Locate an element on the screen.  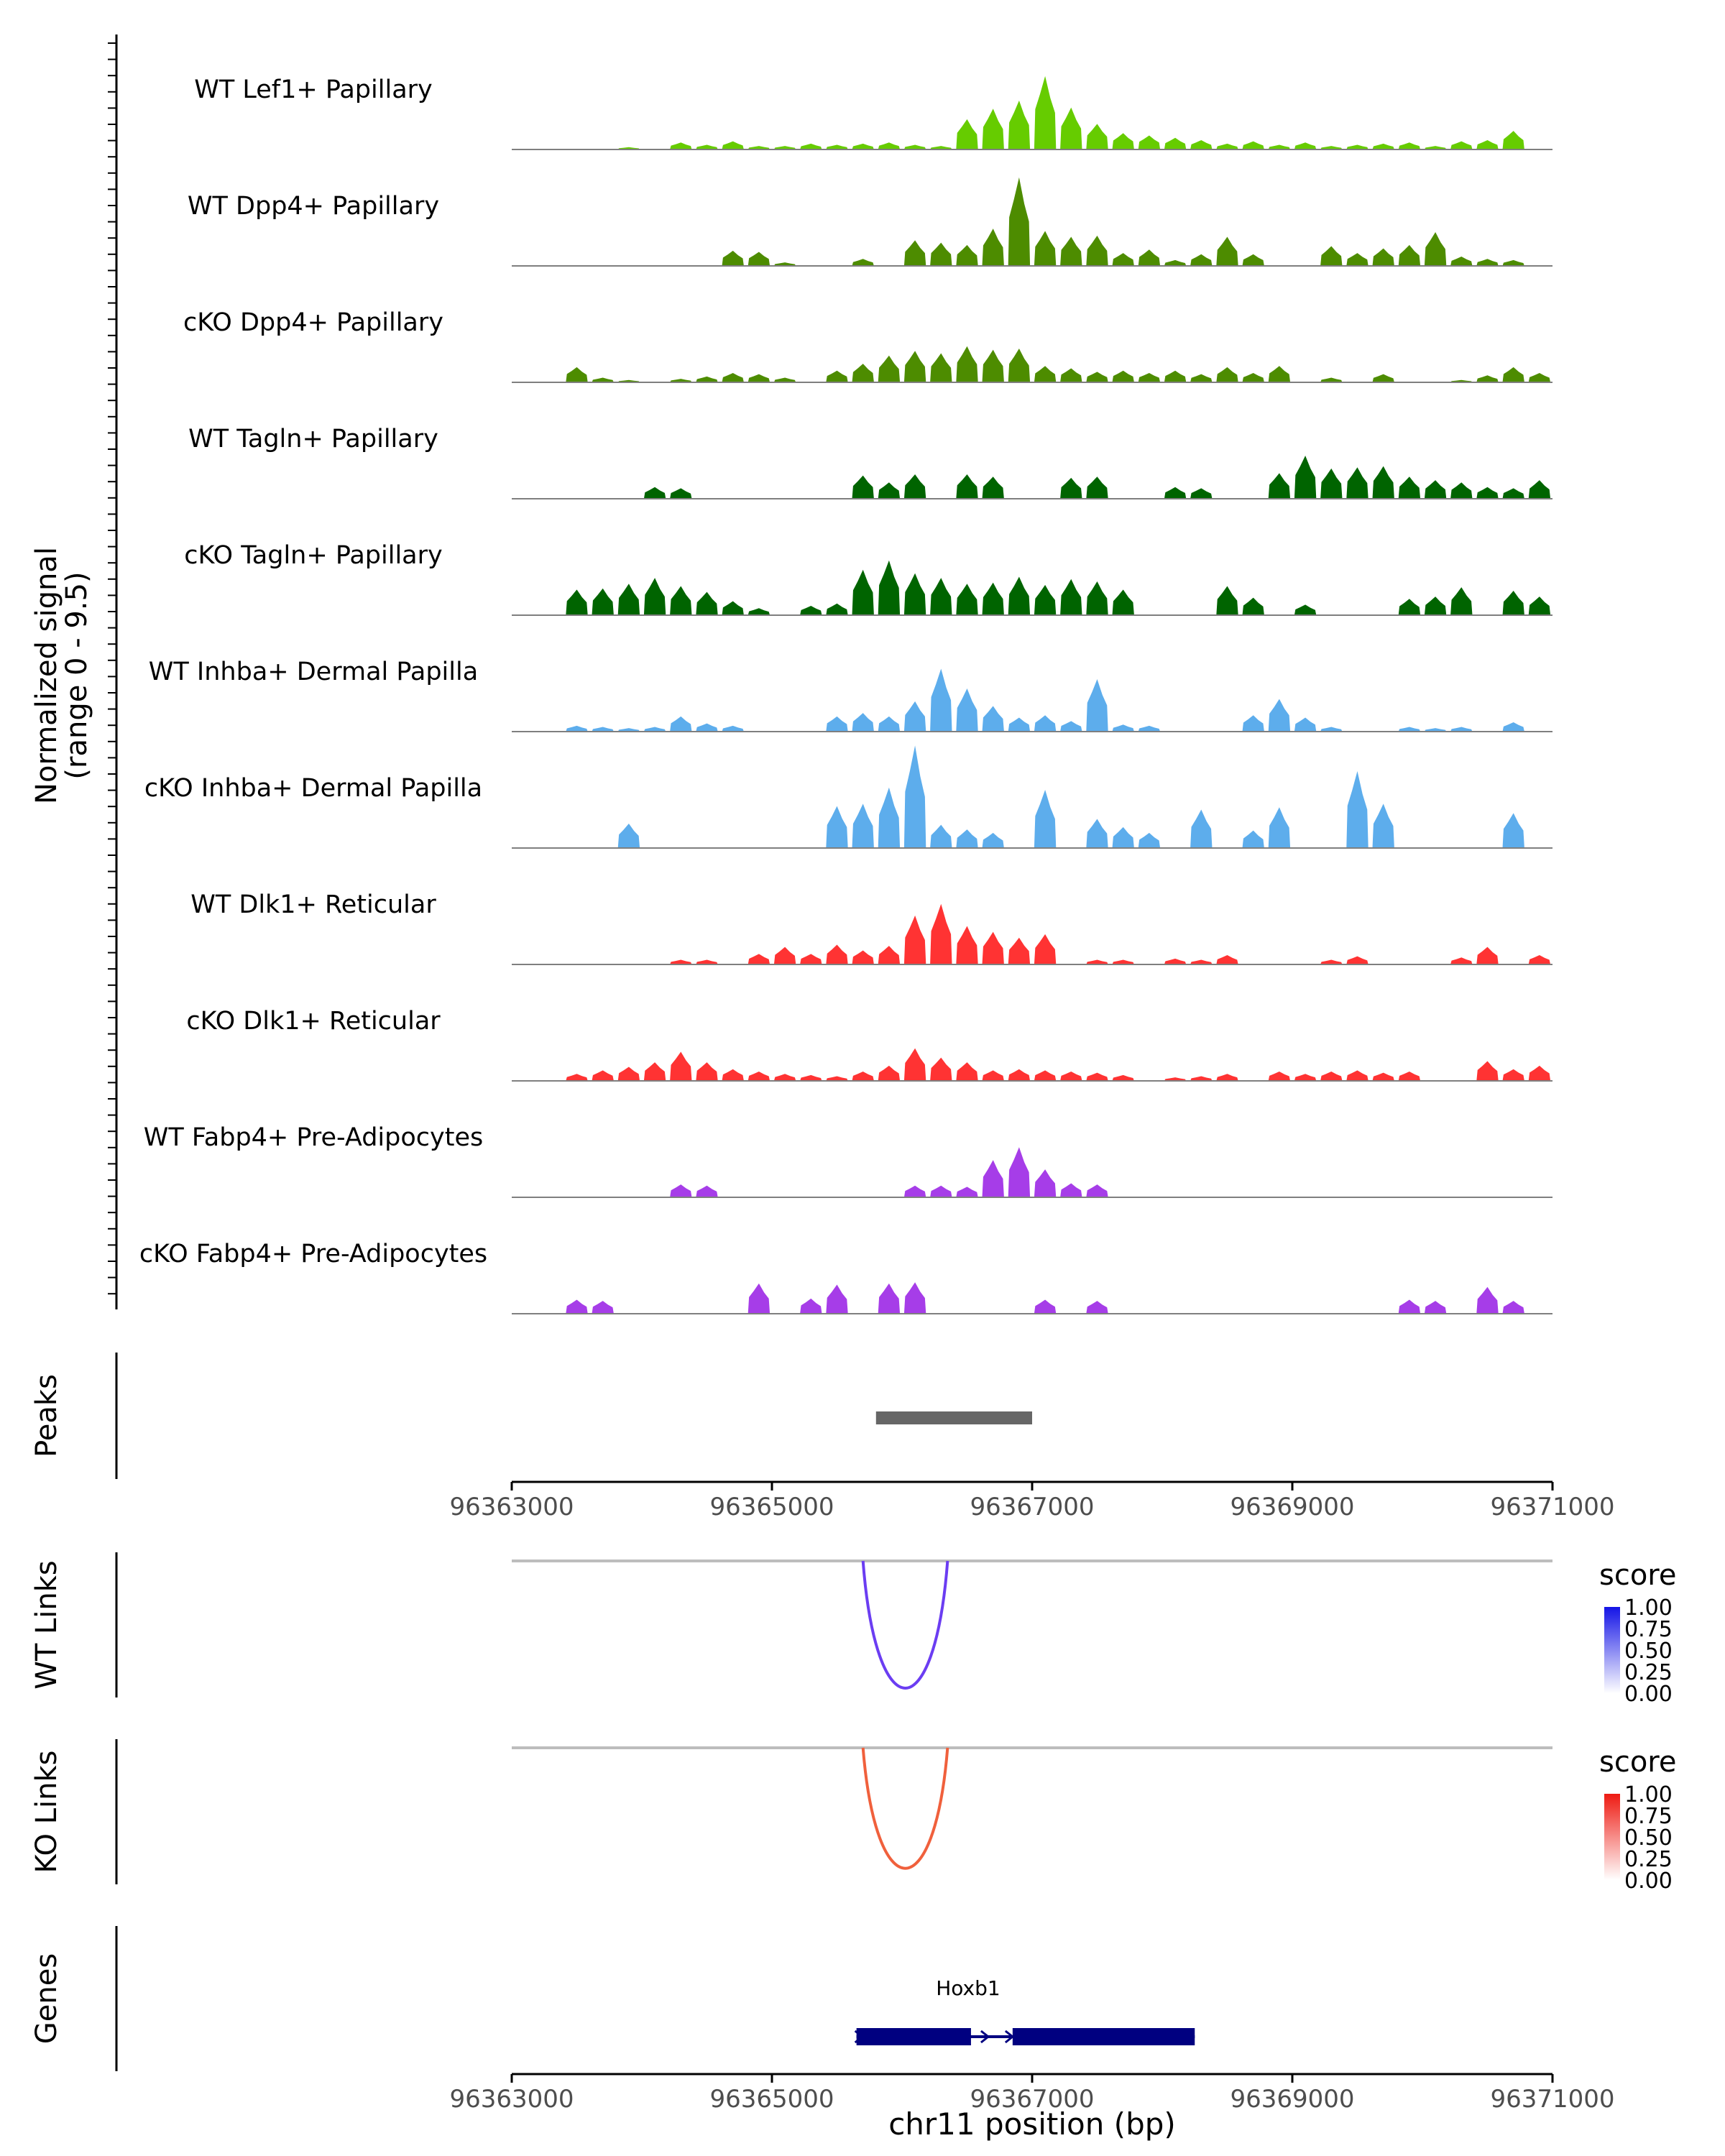
coverage-track: WT Dlk1+ Reticular is located at coordinates (871, 927).